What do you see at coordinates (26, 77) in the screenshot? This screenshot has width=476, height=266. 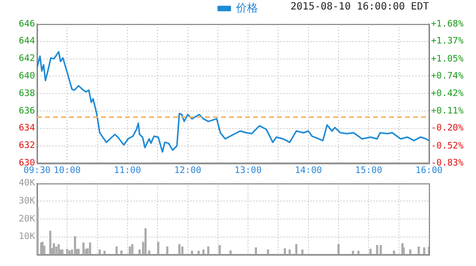 I see `y-tick-label: 640` at bounding box center [26, 77].